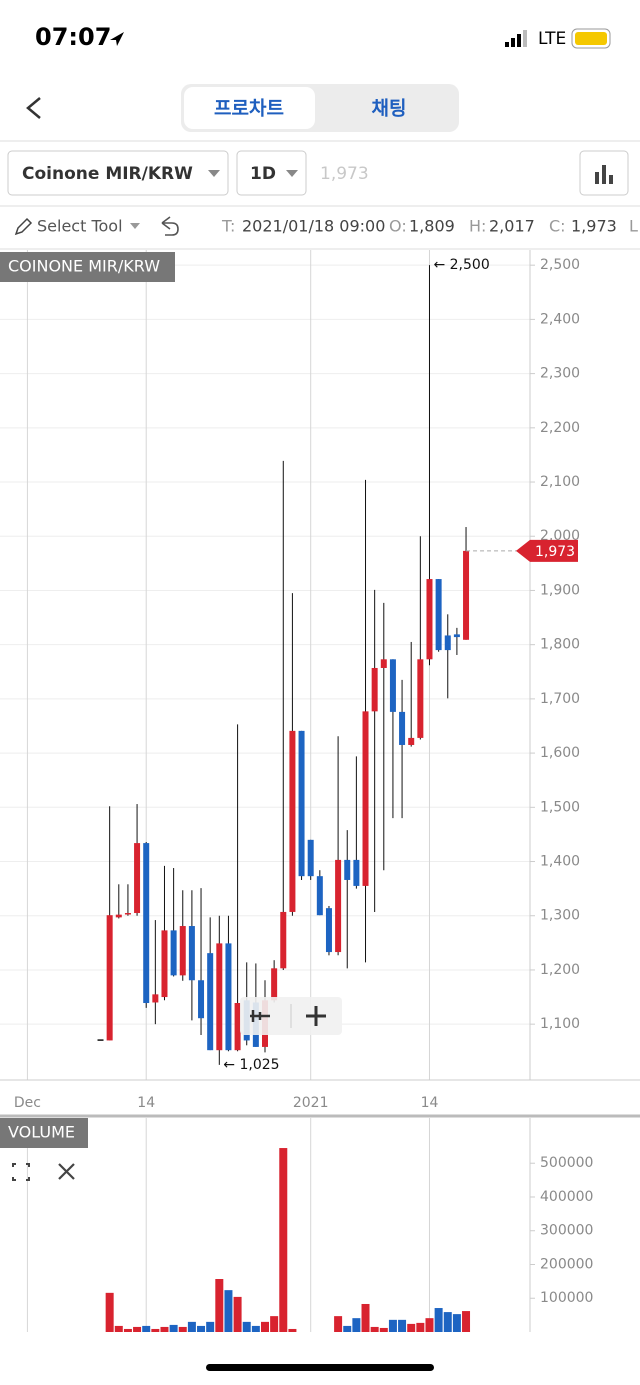 Image resolution: width=640 pixels, height=1385 pixels. I want to click on symbol-select, so click(118, 173).